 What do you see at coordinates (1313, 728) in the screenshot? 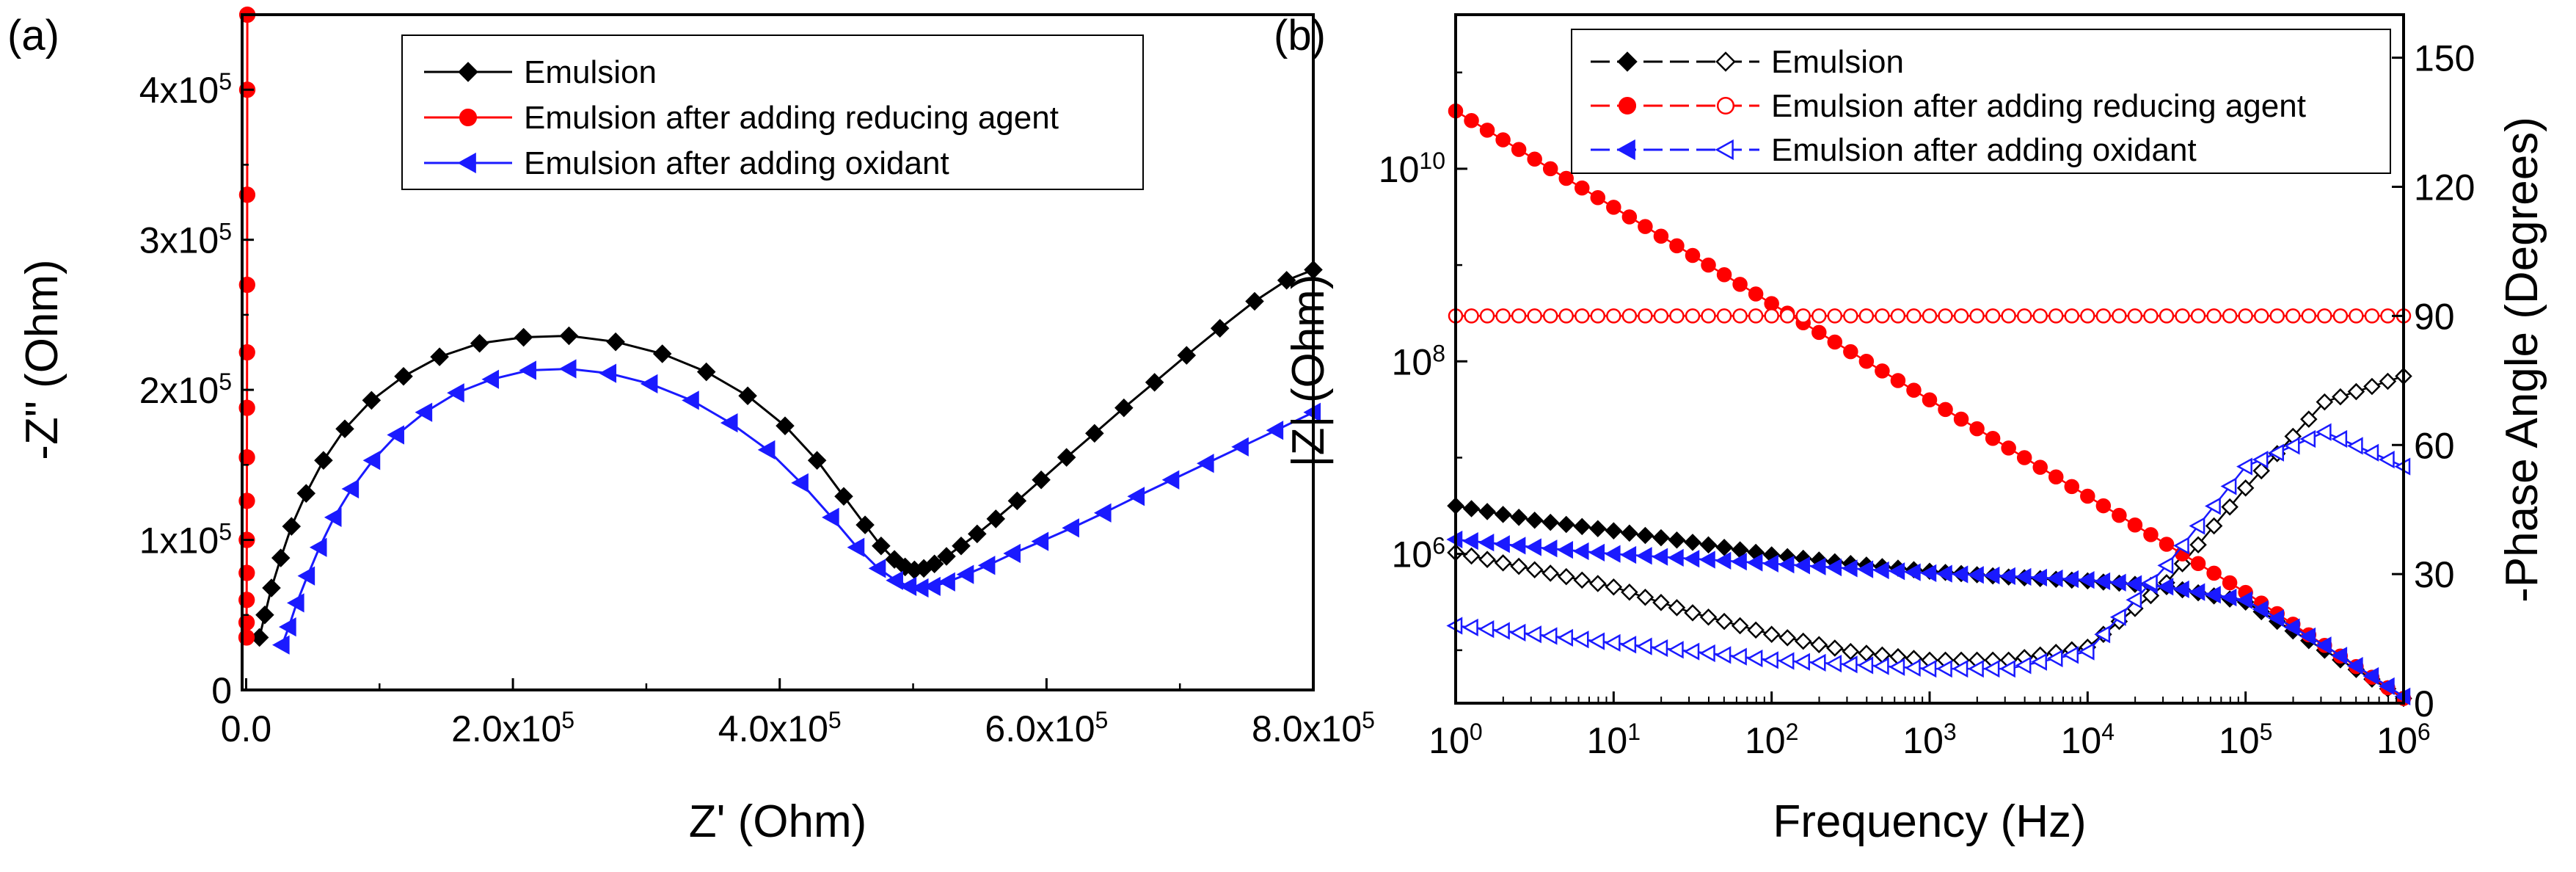
I see `panel-a-xtick-label: 8.0x105` at bounding box center [1313, 728].